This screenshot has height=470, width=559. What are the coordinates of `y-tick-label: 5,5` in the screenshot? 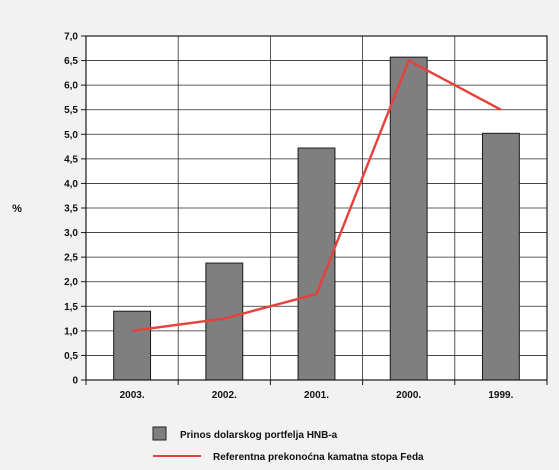 It's located at (71, 110).